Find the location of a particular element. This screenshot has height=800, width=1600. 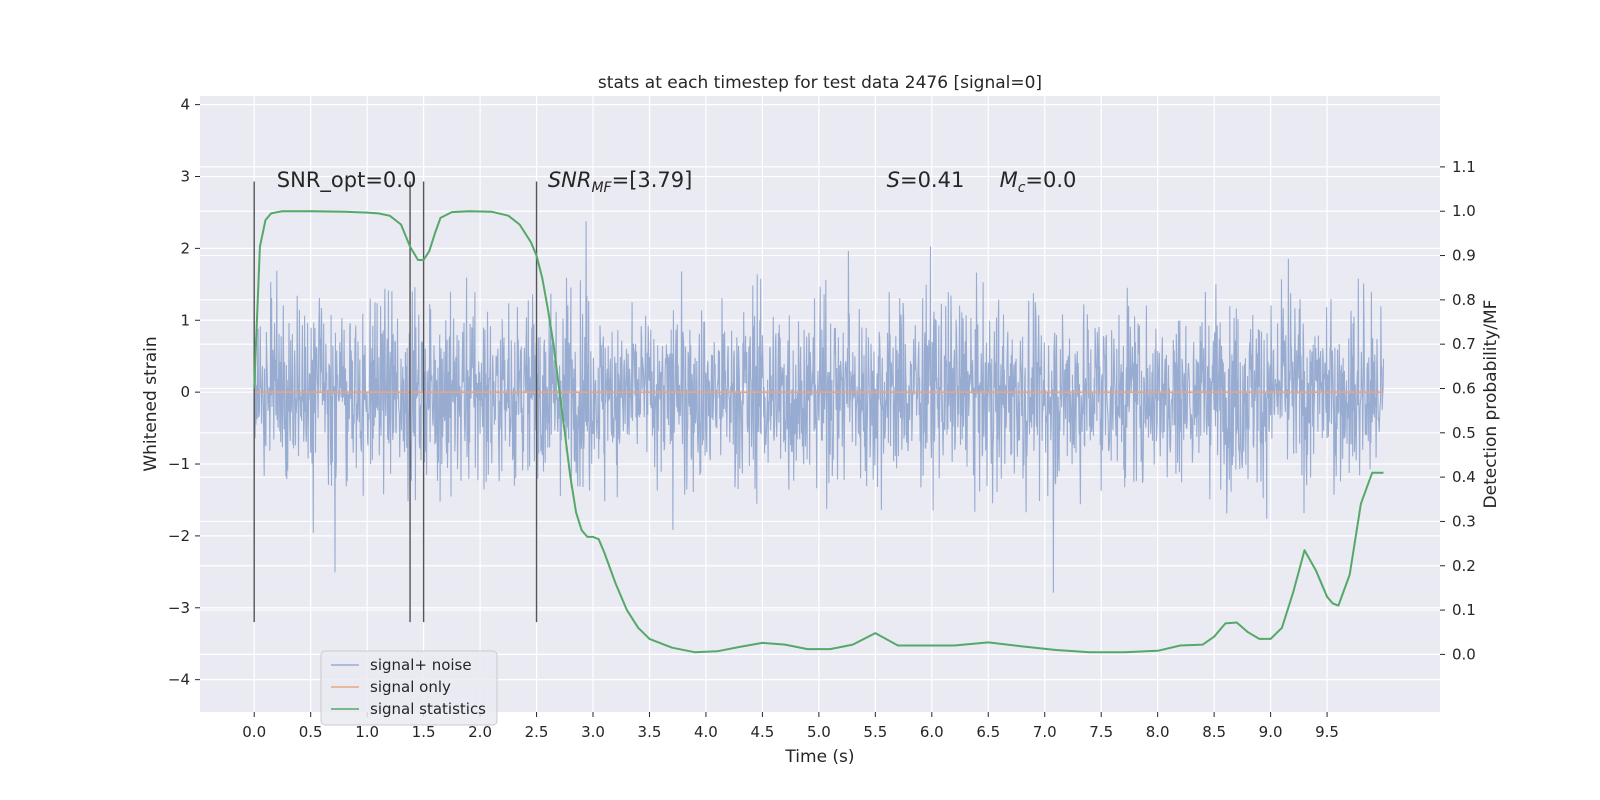

x-tick-label: 6.0 is located at coordinates (932, 732).